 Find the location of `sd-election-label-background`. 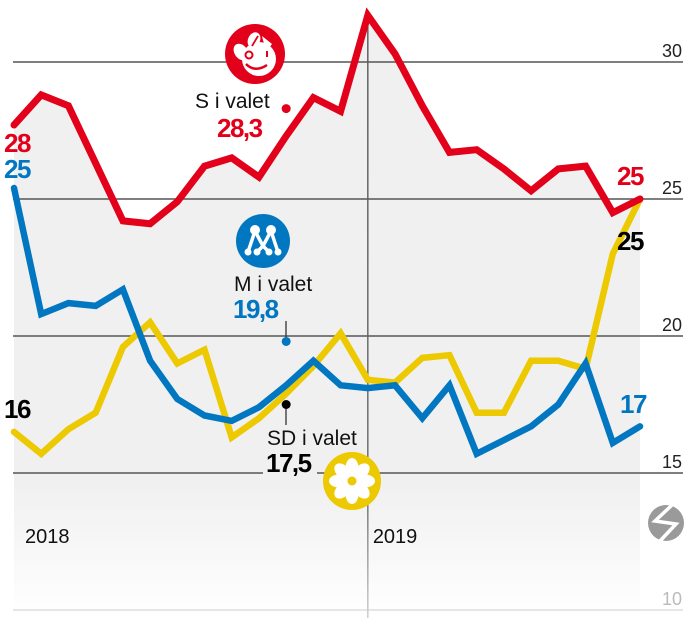

sd-election-label-background is located at coordinates (290, 463).